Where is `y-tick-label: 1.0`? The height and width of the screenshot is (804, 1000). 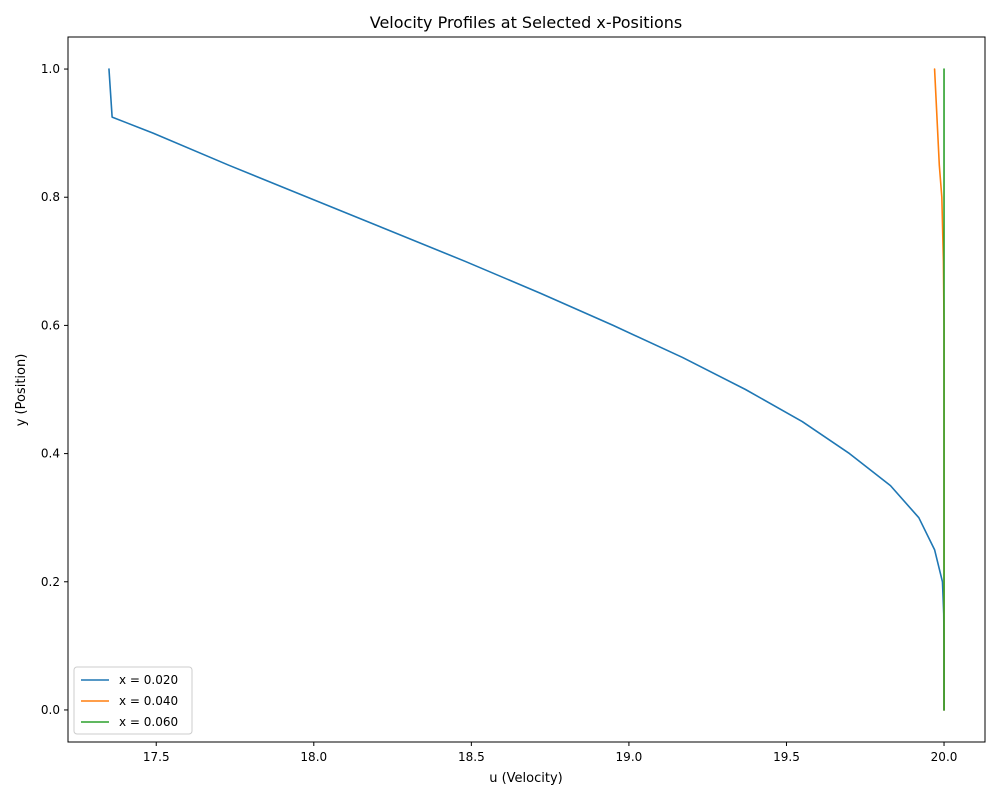 y-tick-label: 1.0 is located at coordinates (50, 69).